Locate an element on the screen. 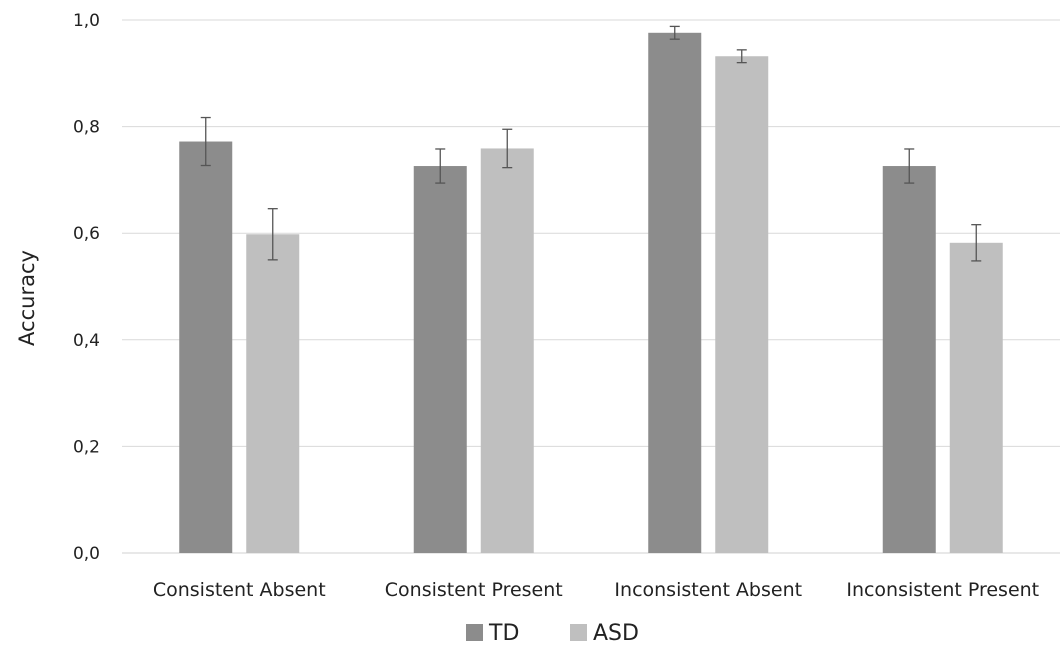  y-tick-label: 0,2 is located at coordinates (86, 447).